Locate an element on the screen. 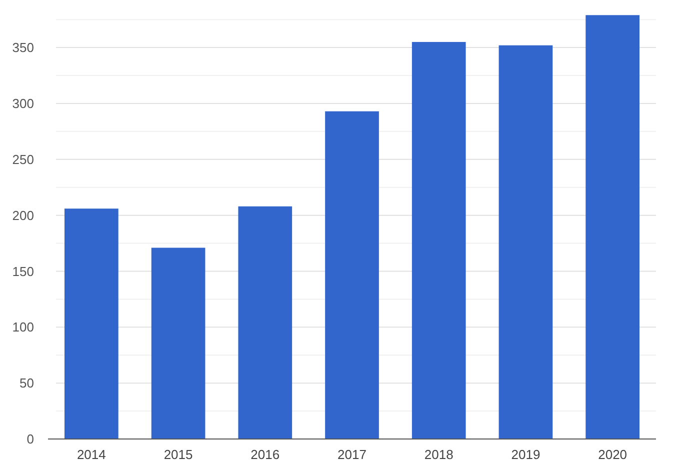 This screenshot has width=674, height=473. y-tick-label: 0 is located at coordinates (30, 439).